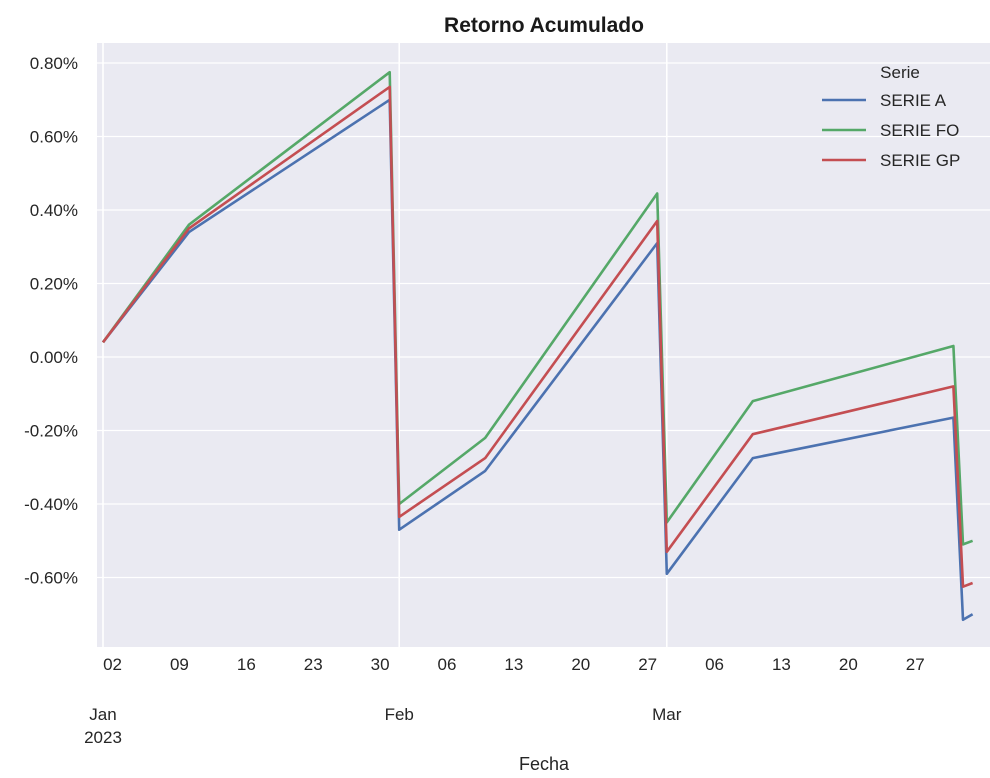 Image resolution: width=990 pixels, height=778 pixels. Describe the element at coordinates (891, 116) in the screenshot. I see `legend: Serie SERIE A SERIE FO SERIE GP` at that location.